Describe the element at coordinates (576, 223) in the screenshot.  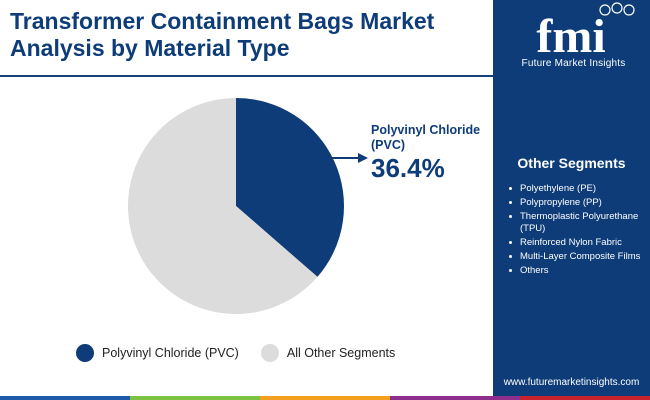
I see `list-item: Thermoplastic Polyurethane (TPU)` at that location.